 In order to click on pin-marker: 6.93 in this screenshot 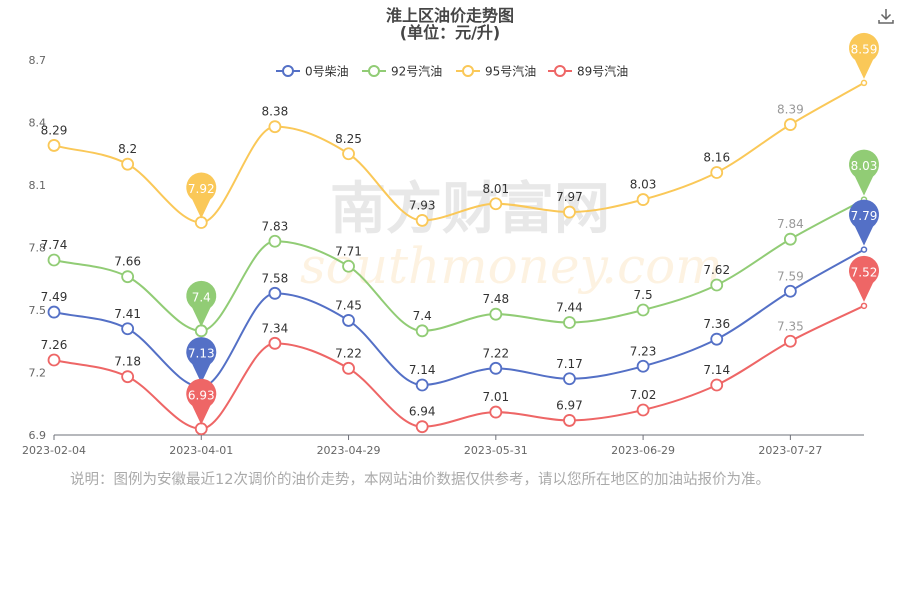, I will do `click(201, 401)`.